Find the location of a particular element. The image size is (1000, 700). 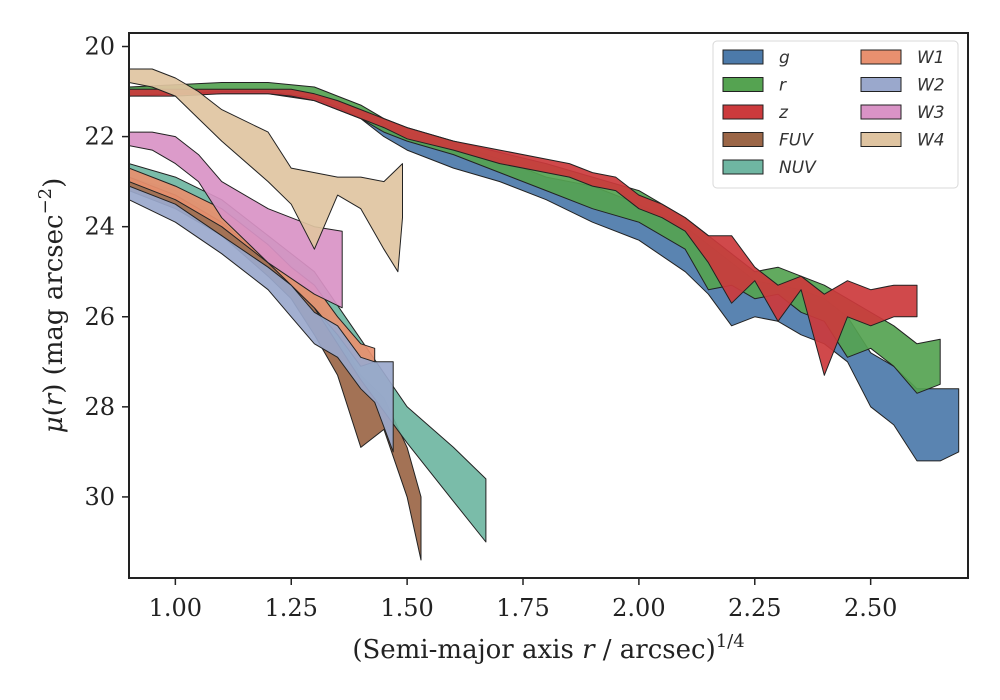

y-label-r: r is located at coordinates (54, 399).